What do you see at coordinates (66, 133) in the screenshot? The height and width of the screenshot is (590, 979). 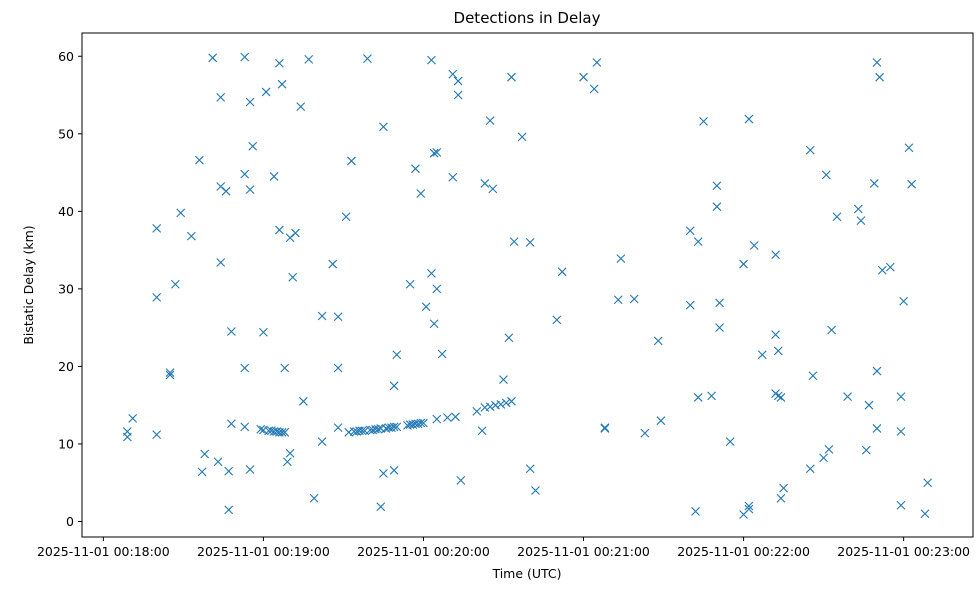 I see `y-tick-label: 50` at bounding box center [66, 133].